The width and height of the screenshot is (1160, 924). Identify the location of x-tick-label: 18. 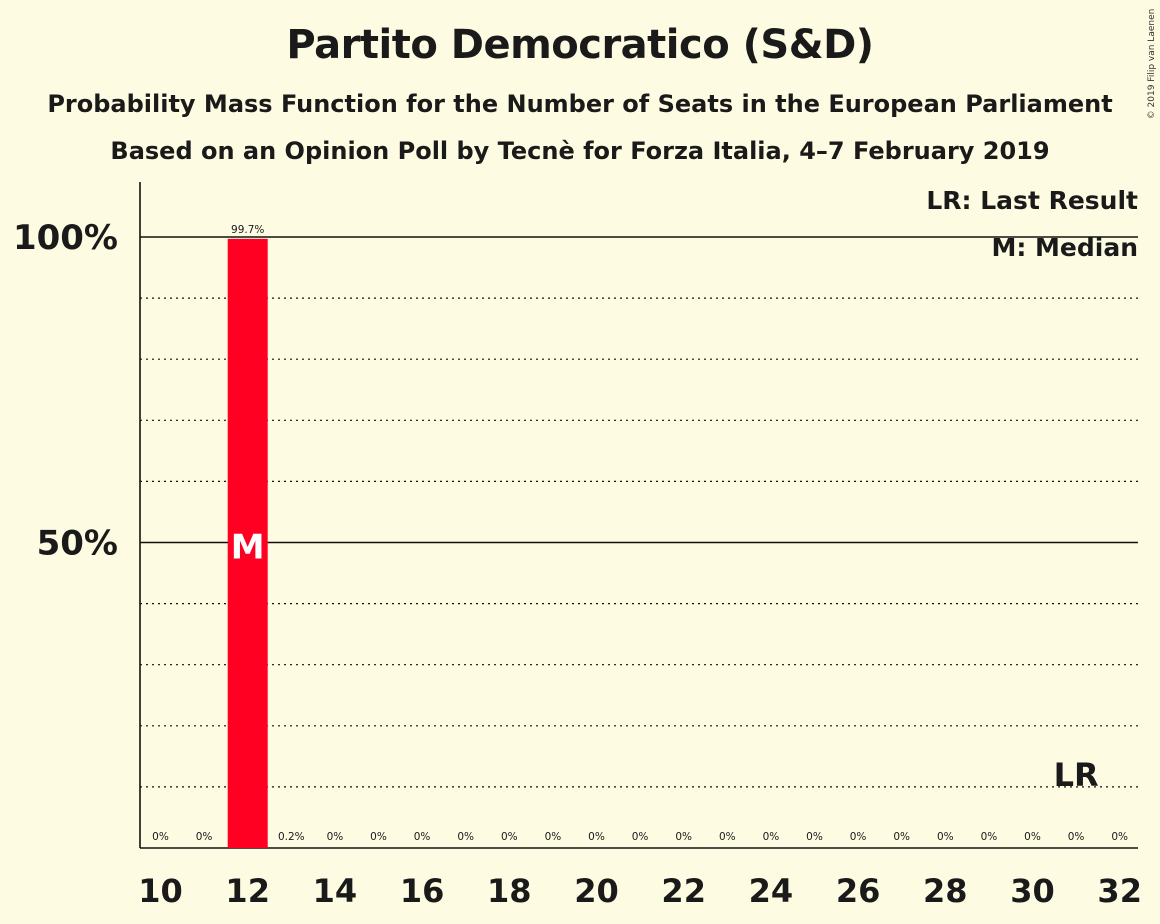
(509, 891).